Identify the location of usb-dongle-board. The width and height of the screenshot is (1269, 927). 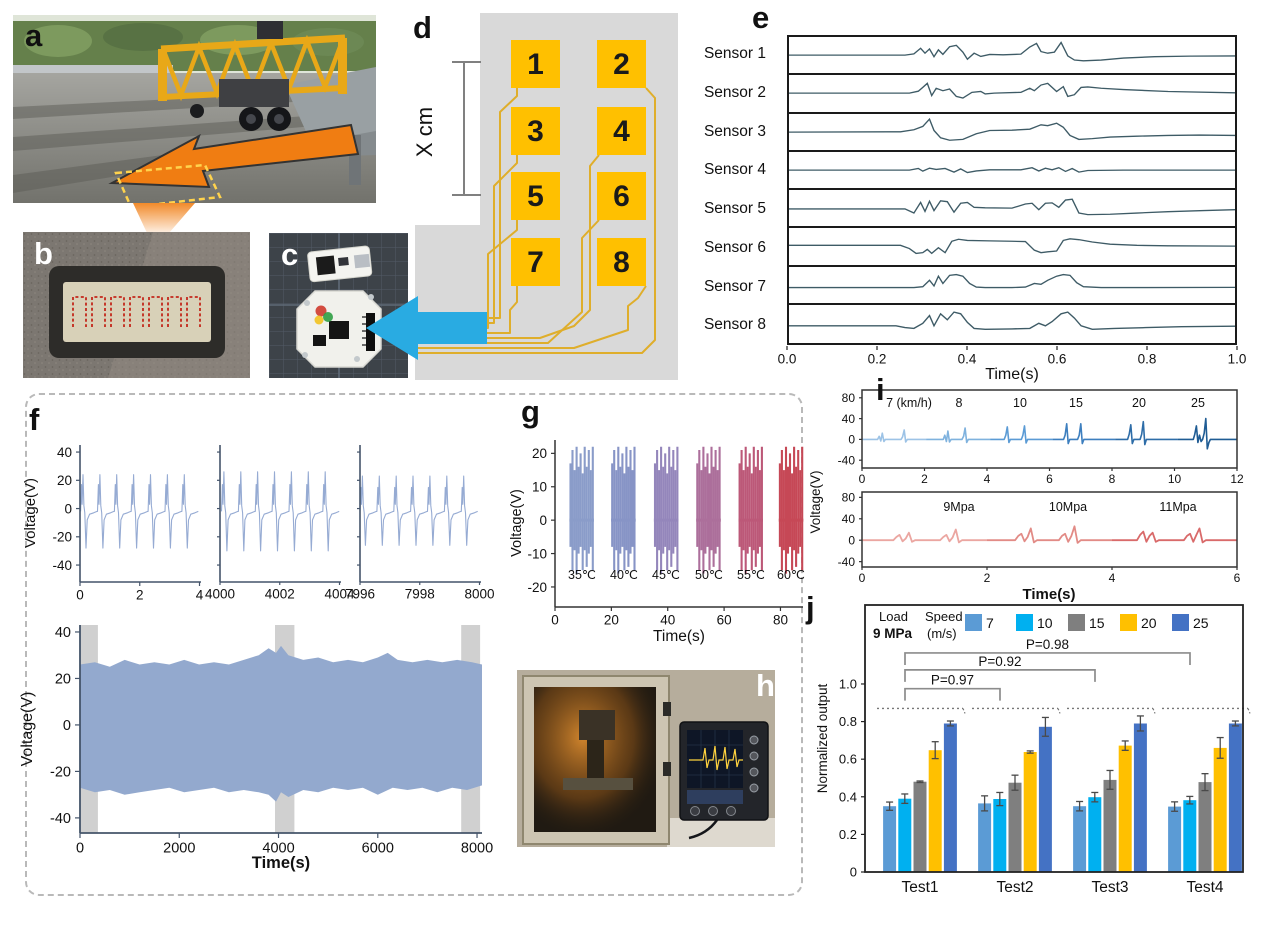
(340, 264).